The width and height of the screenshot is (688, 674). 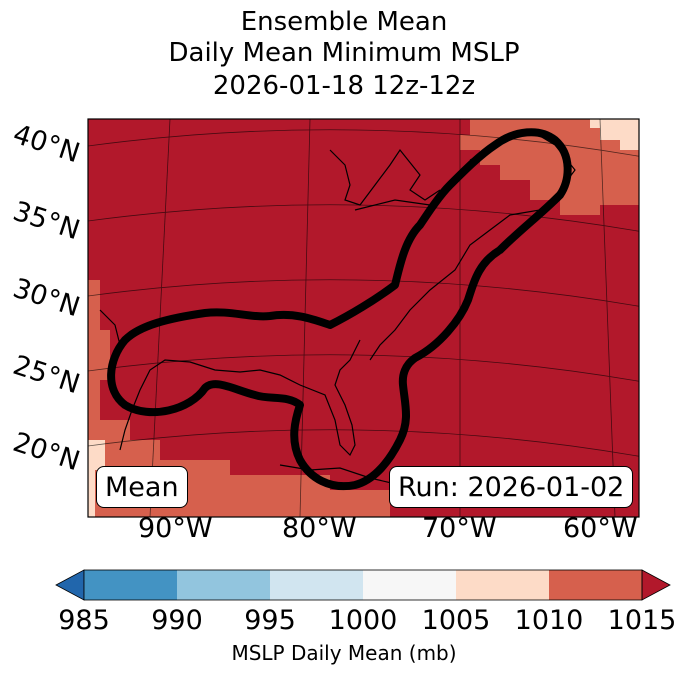 I want to click on title-line-3: 2026-01-18 12z-12z, so click(x=344, y=86).